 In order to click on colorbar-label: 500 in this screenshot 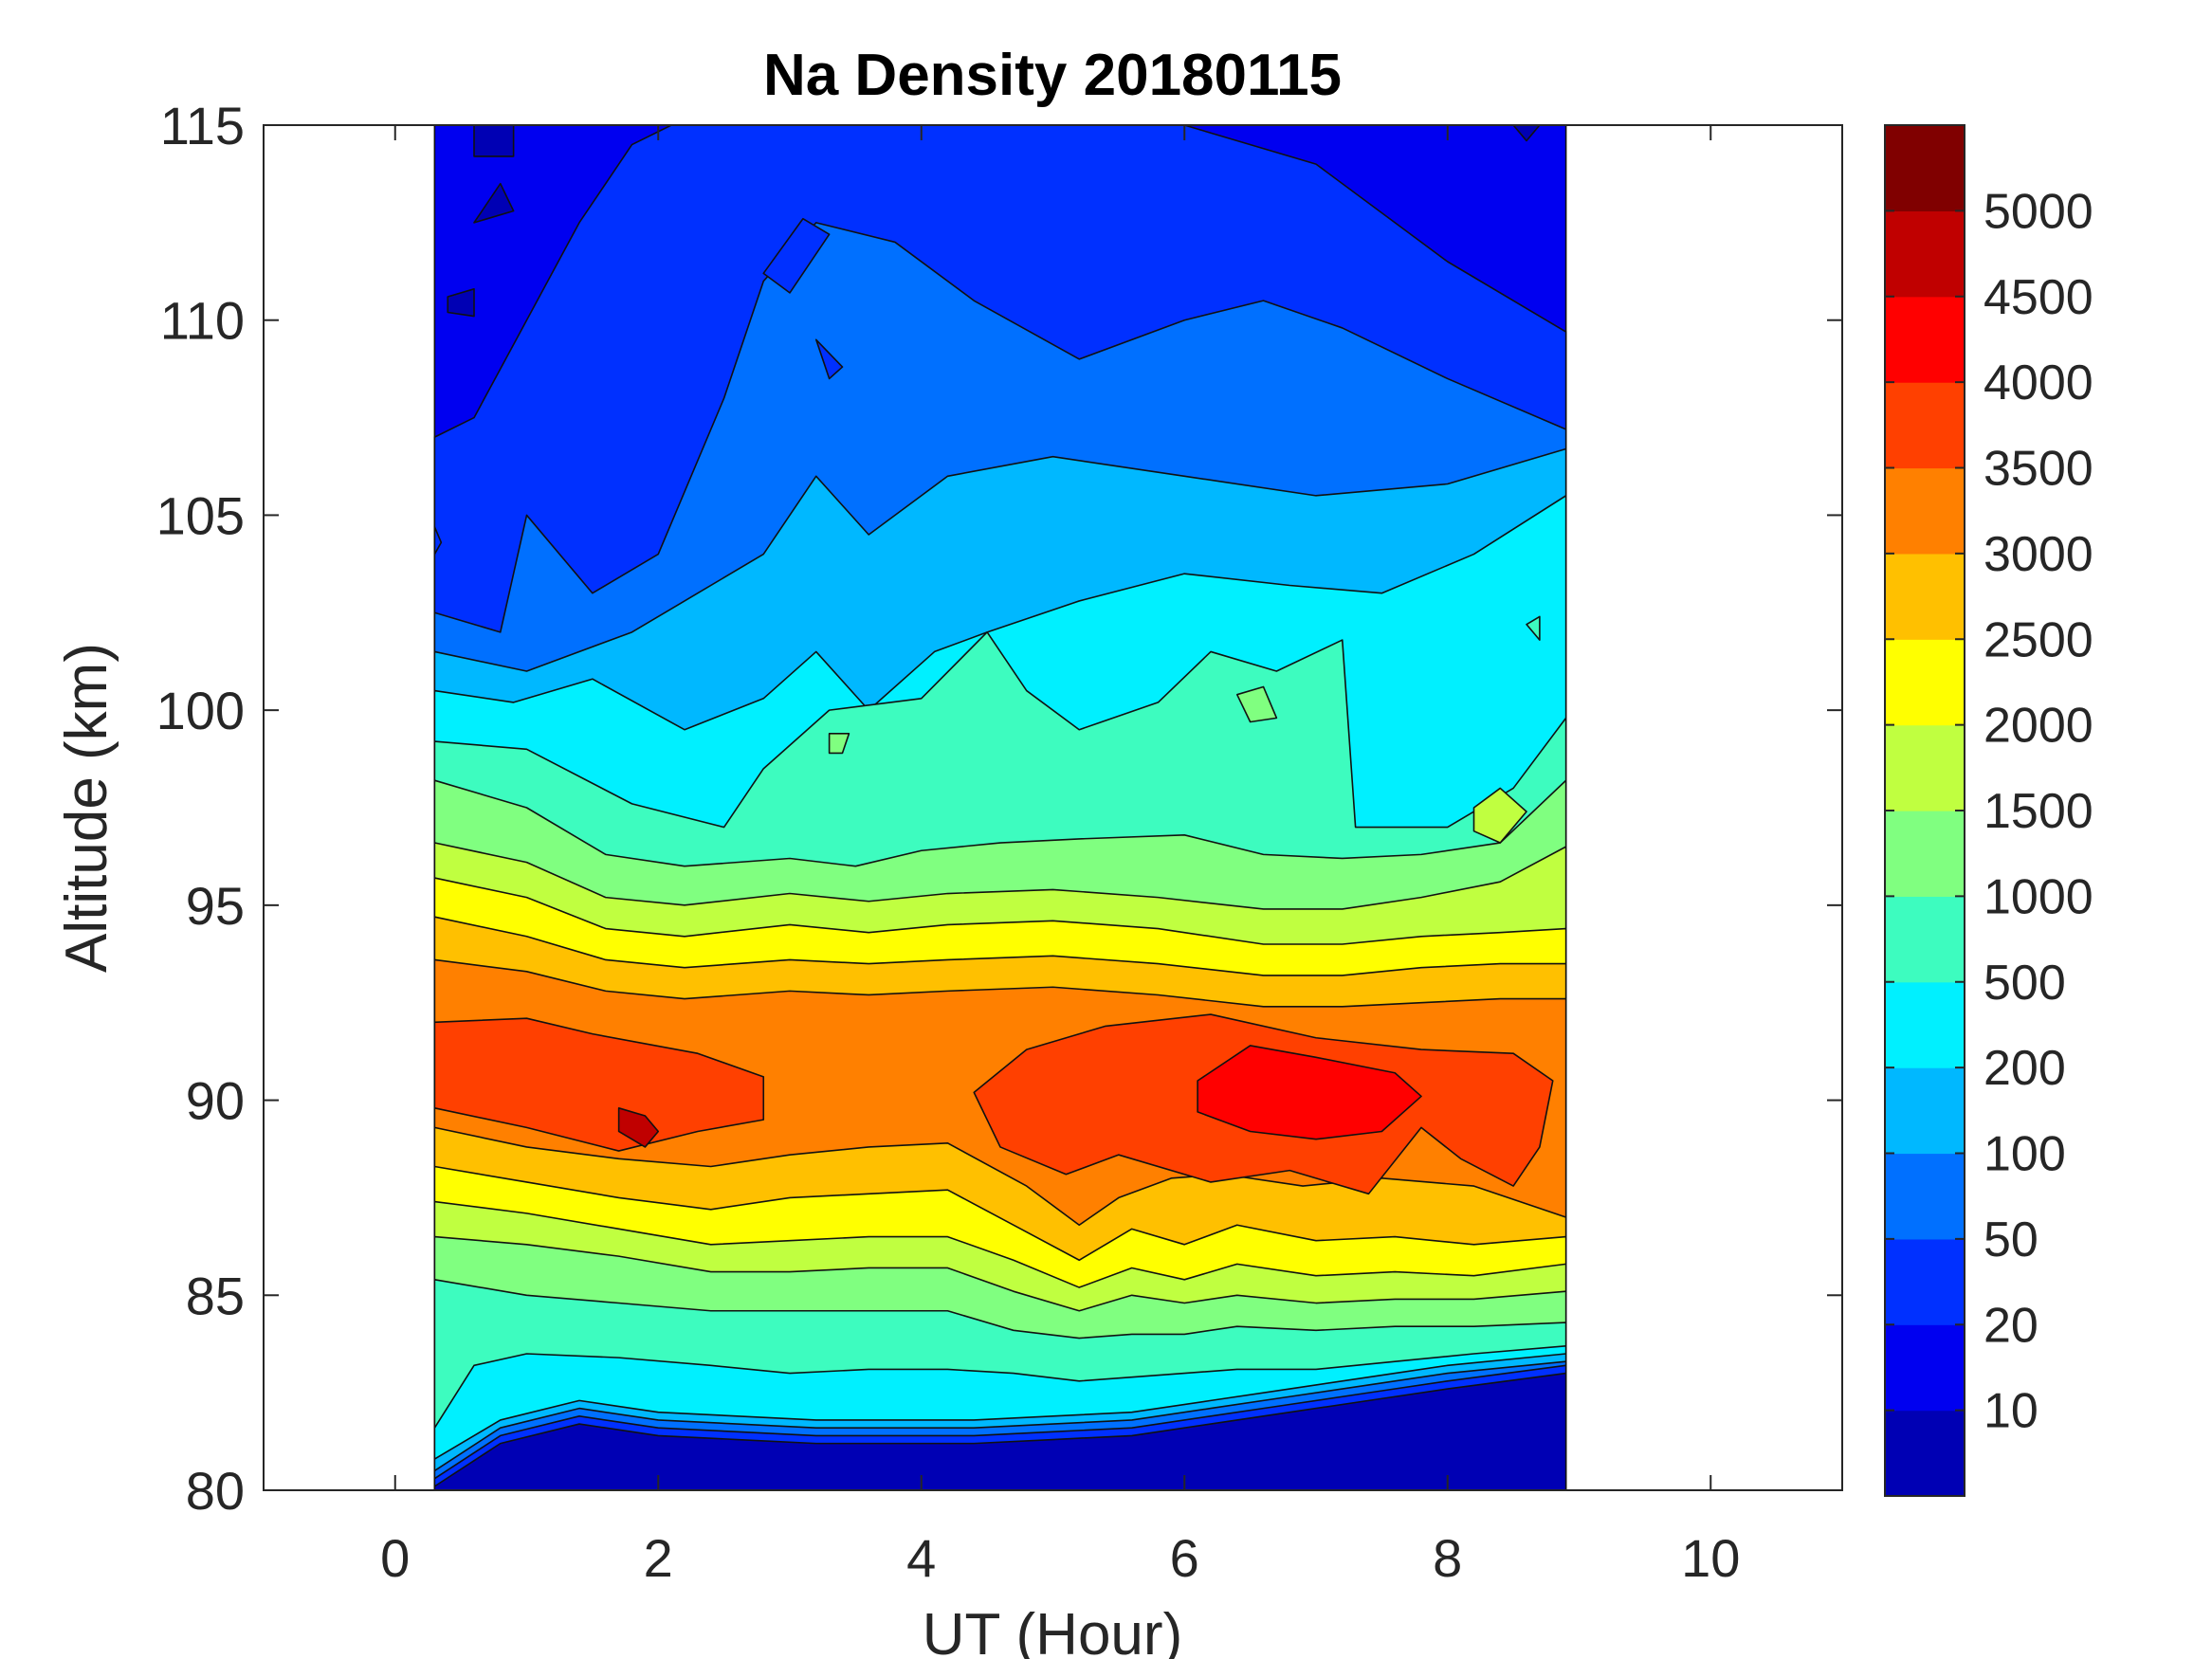, I will do `click(2024, 983)`.